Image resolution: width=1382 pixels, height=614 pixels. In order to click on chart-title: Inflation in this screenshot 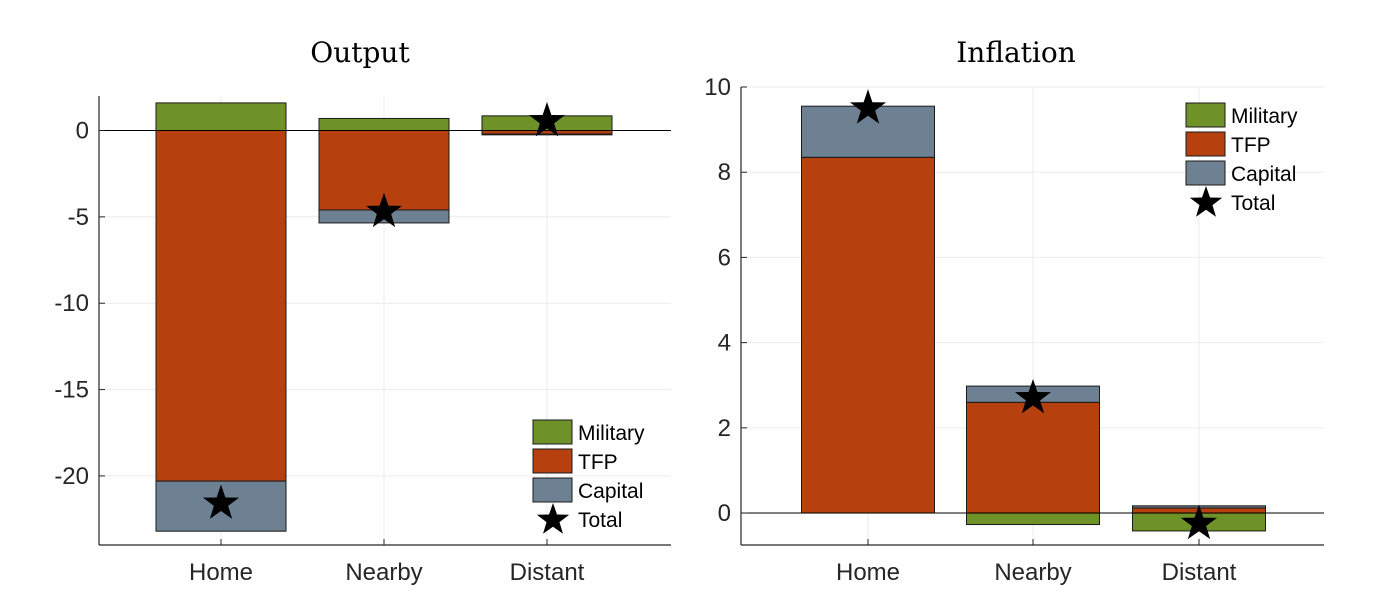, I will do `click(1016, 52)`.